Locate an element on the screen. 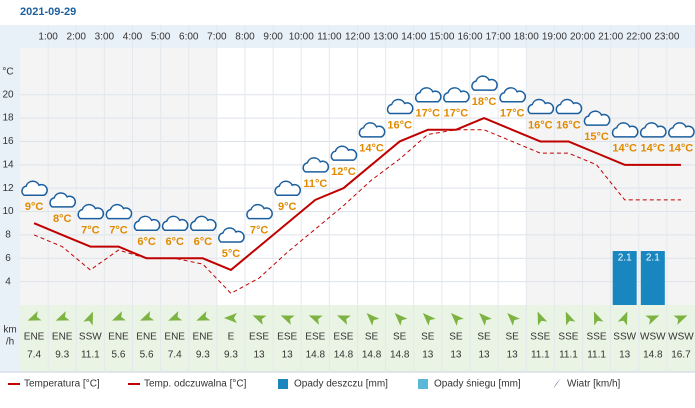 The image size is (695, 408). temperature-label: 9°C is located at coordinates (287, 207).